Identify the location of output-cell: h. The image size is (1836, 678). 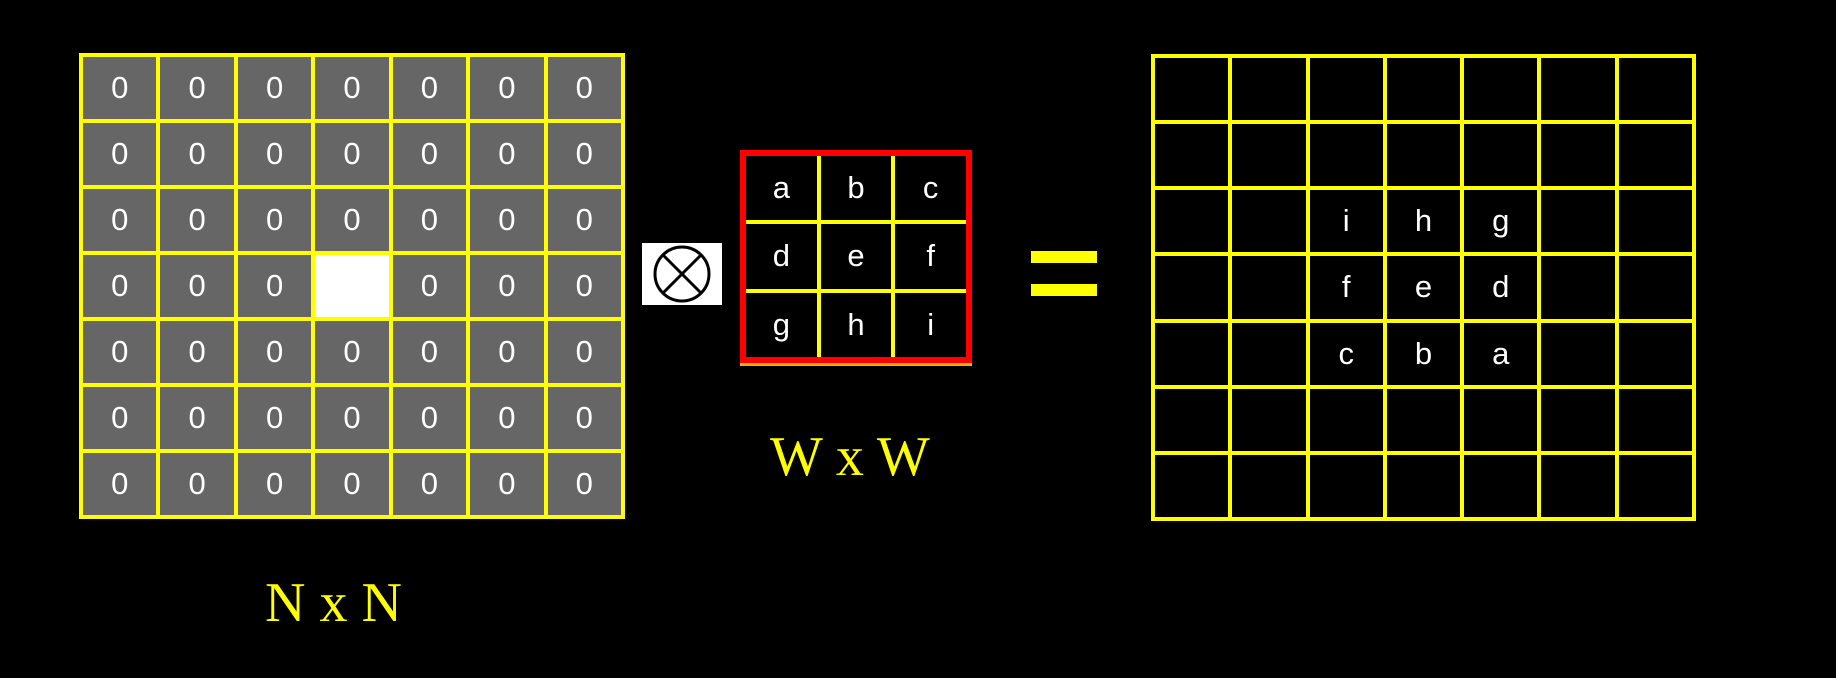
(1423, 221).